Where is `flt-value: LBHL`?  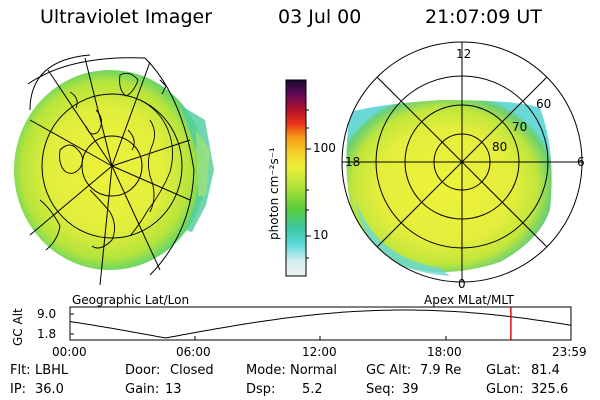
flt-value: LBHL is located at coordinates (52, 370).